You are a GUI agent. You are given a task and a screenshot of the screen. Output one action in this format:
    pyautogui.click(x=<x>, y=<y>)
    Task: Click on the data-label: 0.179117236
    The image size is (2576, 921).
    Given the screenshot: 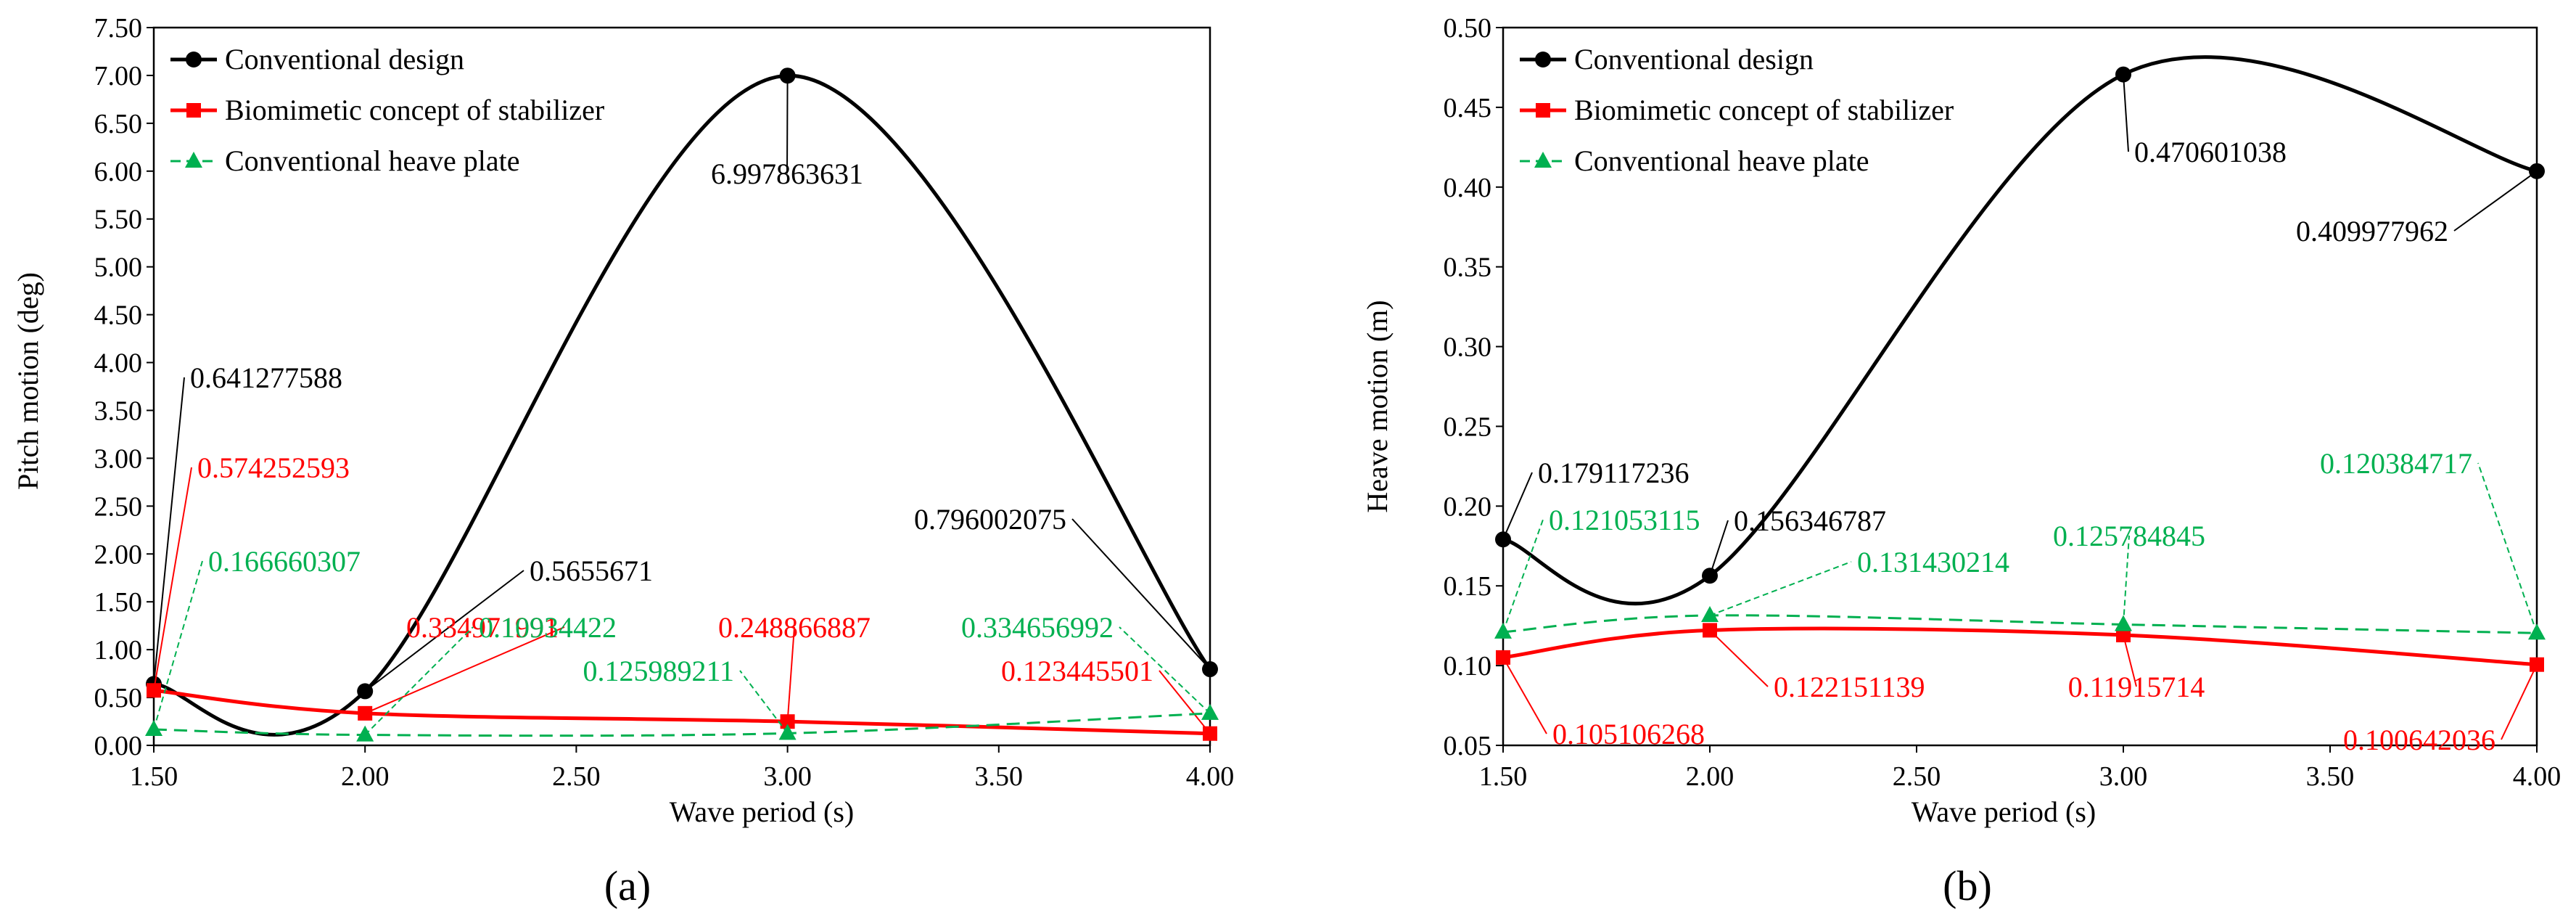 What is the action you would take?
    pyautogui.click(x=1614, y=473)
    